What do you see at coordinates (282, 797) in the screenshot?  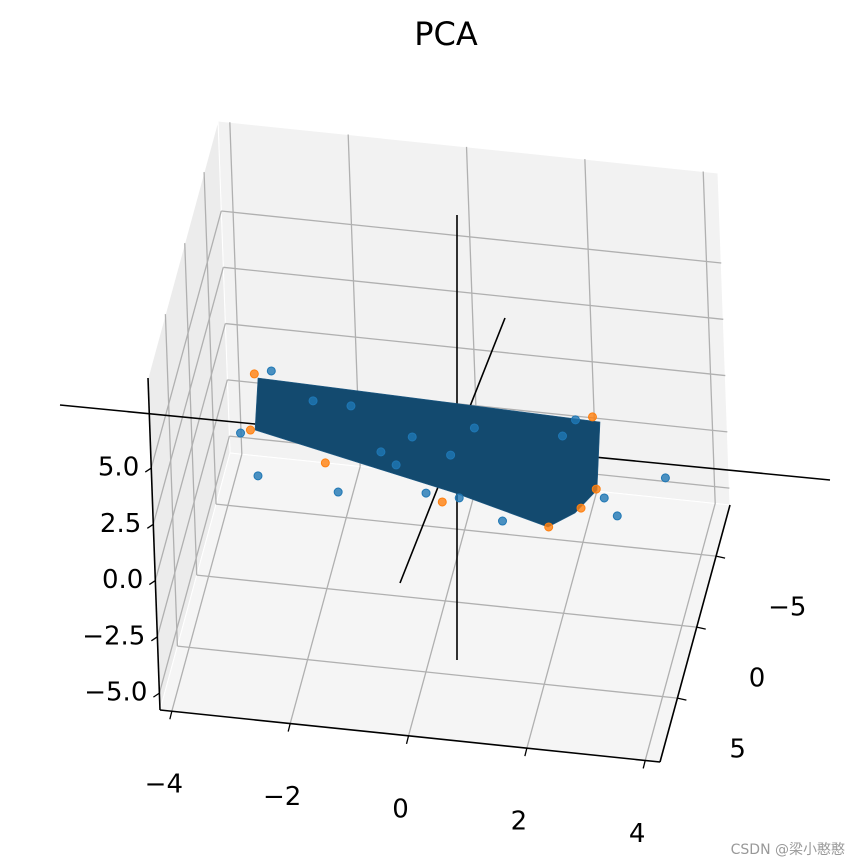 I see `x-tick-label: −2` at bounding box center [282, 797].